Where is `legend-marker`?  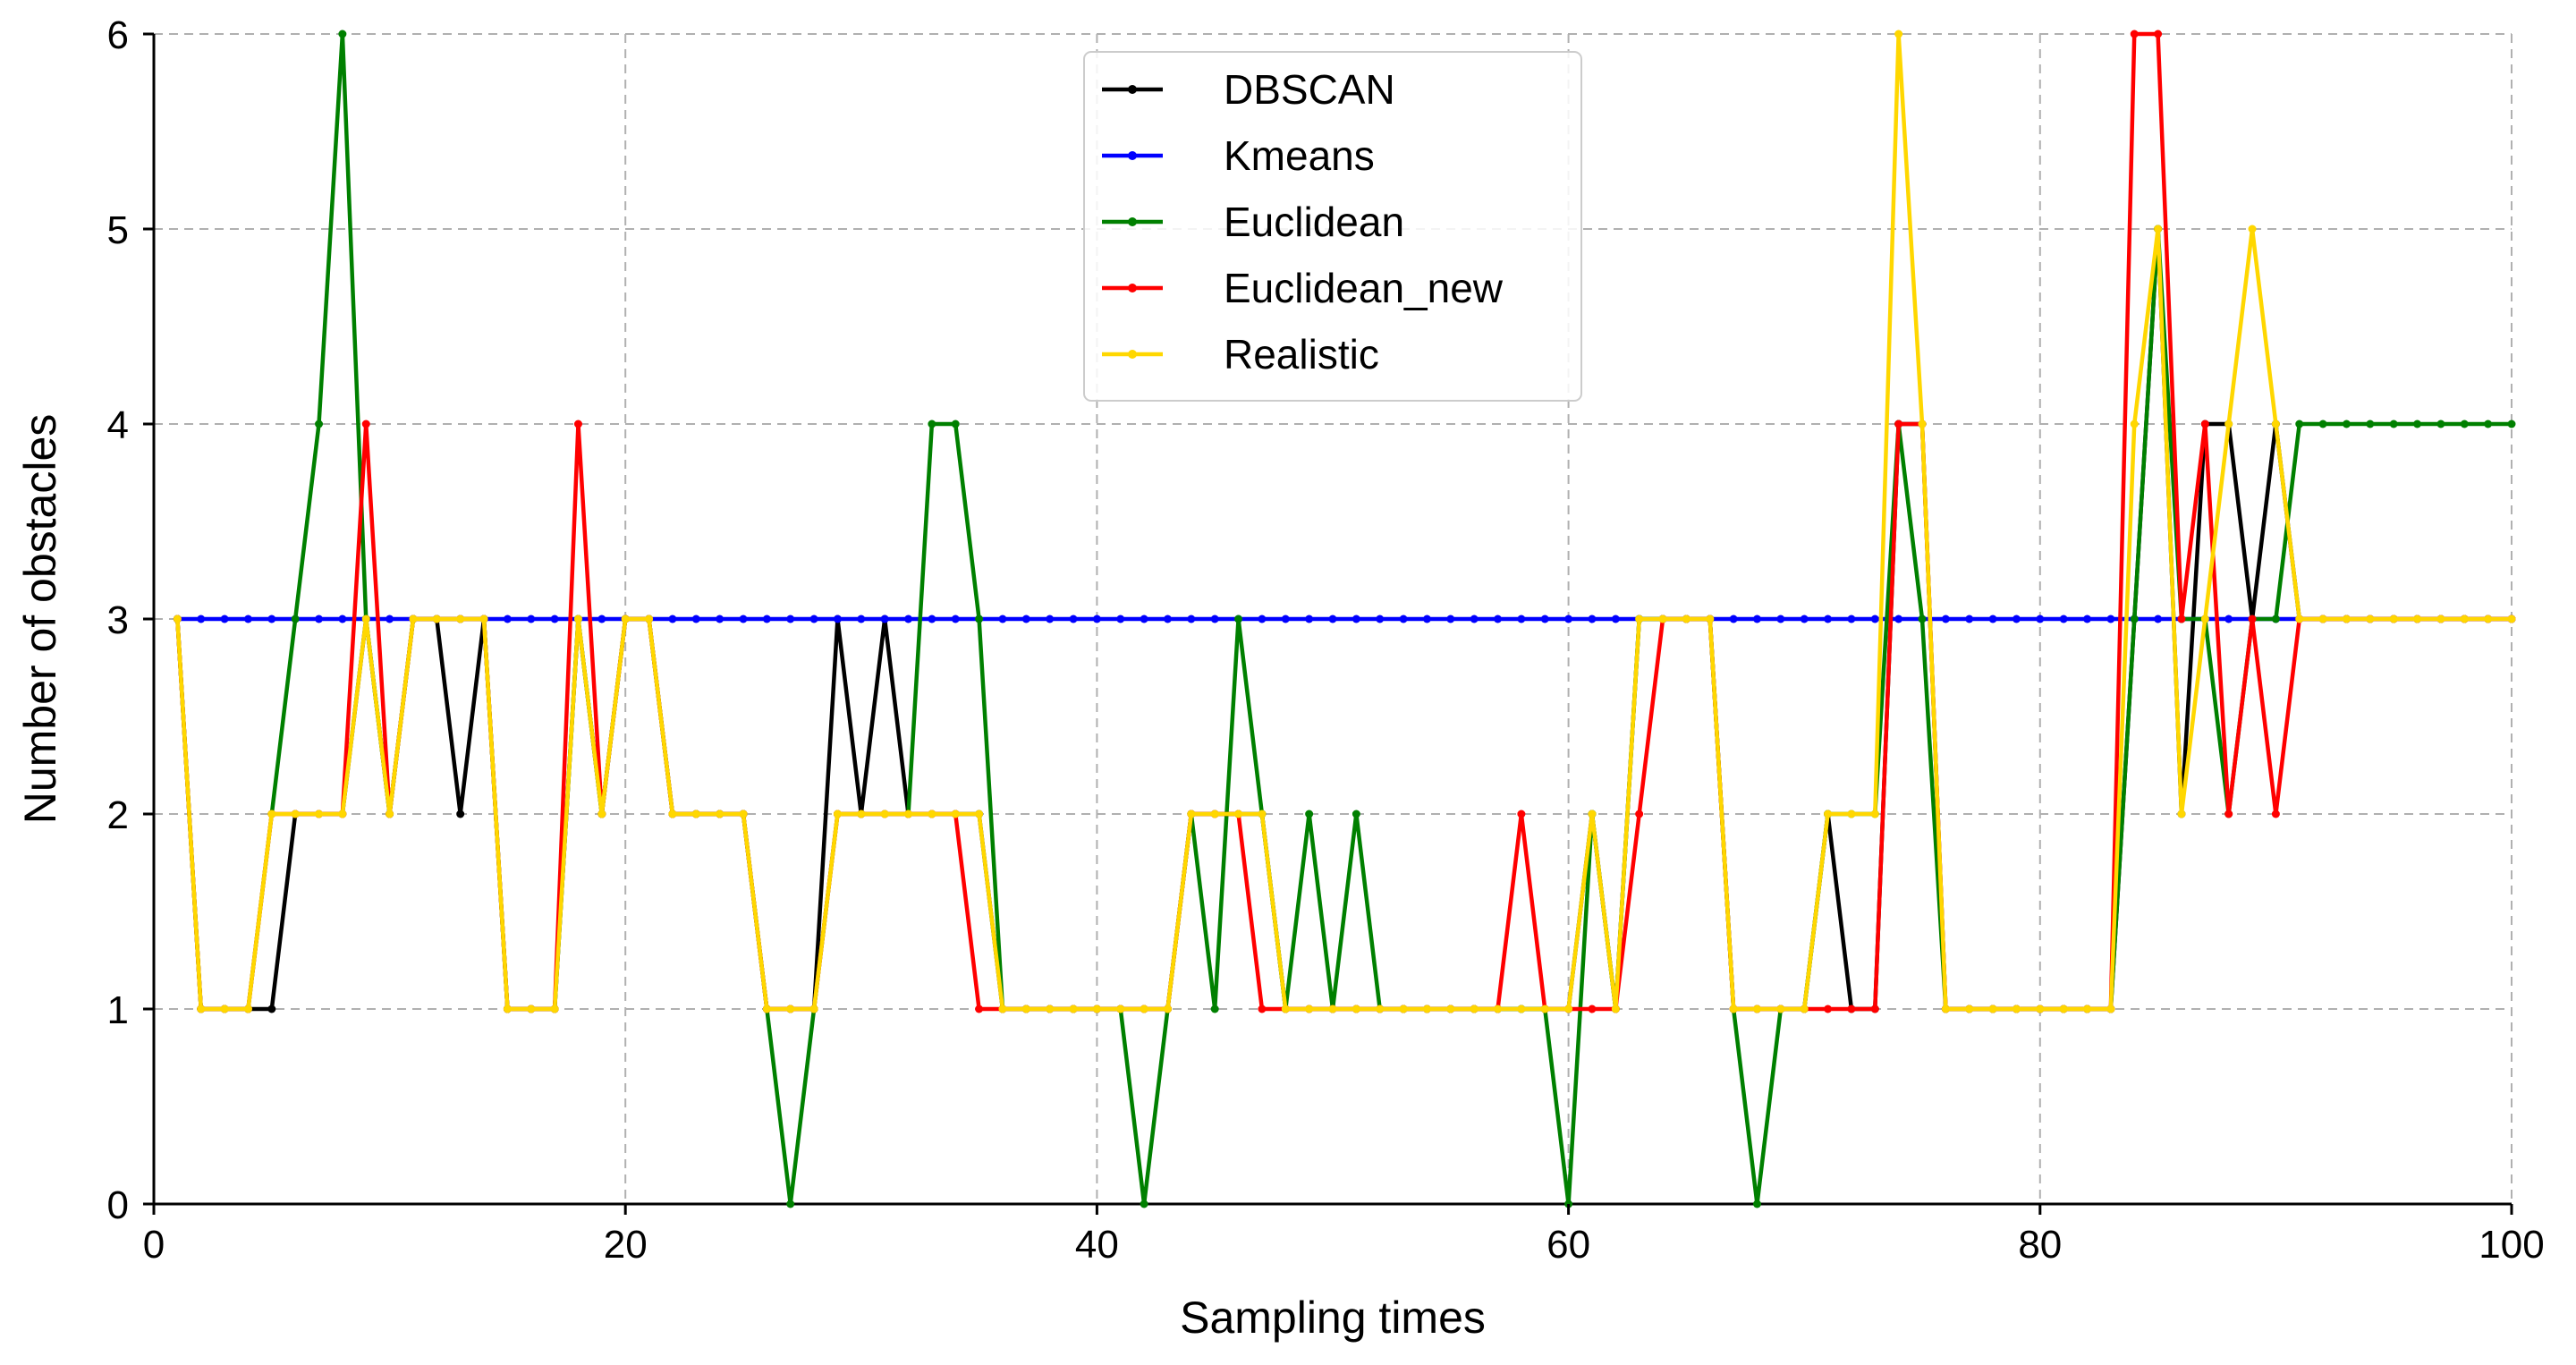 legend-marker is located at coordinates (1132, 354).